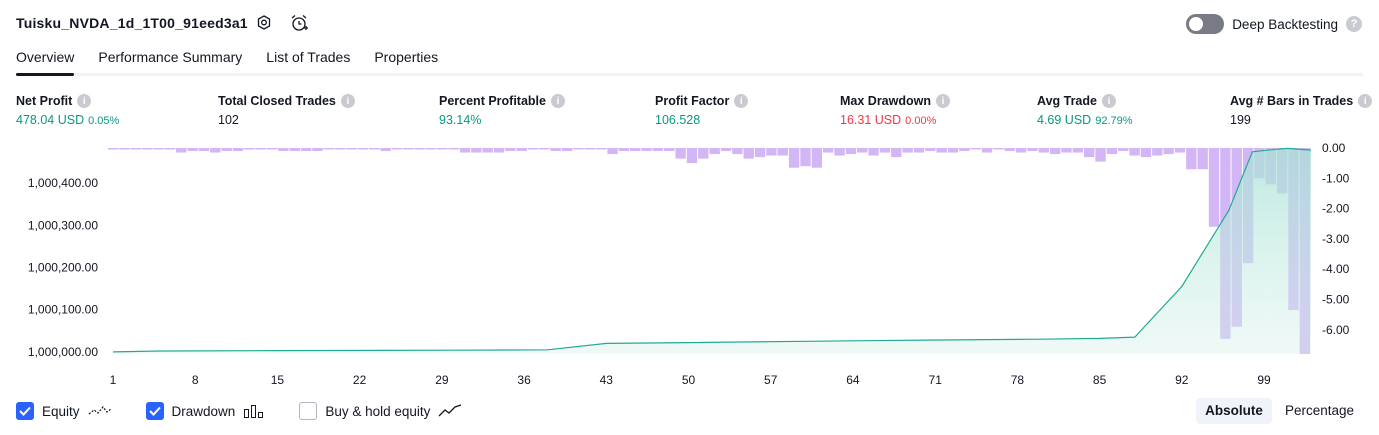 The width and height of the screenshot is (1379, 435). I want to click on legend-buy-hold: Buy & hold equity, so click(380, 411).